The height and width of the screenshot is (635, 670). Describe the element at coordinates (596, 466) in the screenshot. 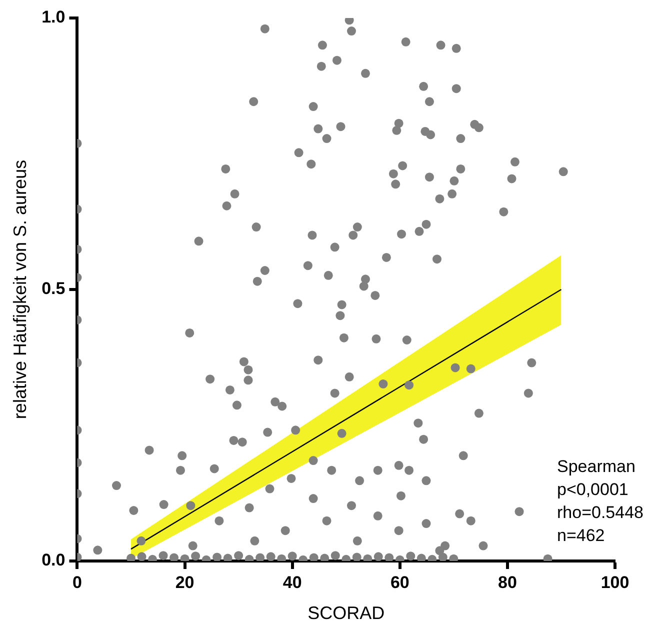

I see `annotation: Spearman` at that location.